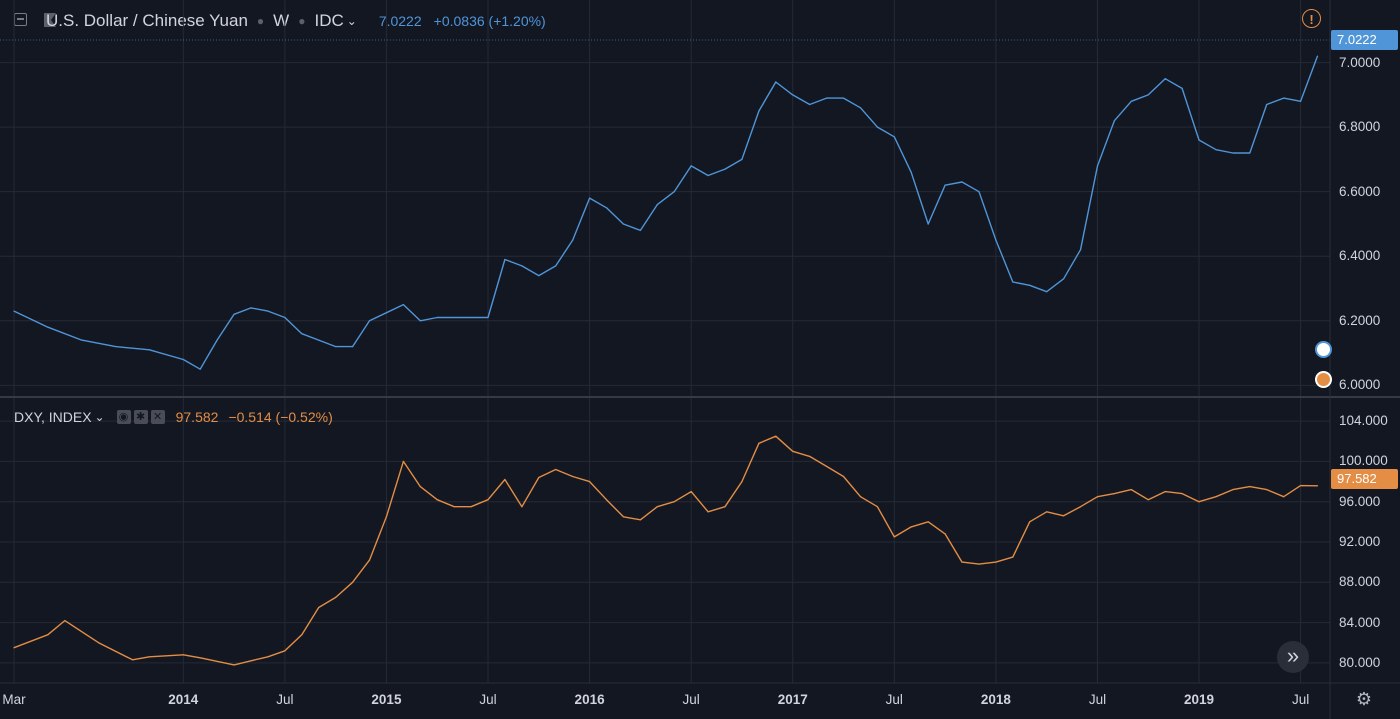 The width and height of the screenshot is (1400, 719). Describe the element at coordinates (329, 20) in the screenshot. I see `exchange-label: IDC` at that location.